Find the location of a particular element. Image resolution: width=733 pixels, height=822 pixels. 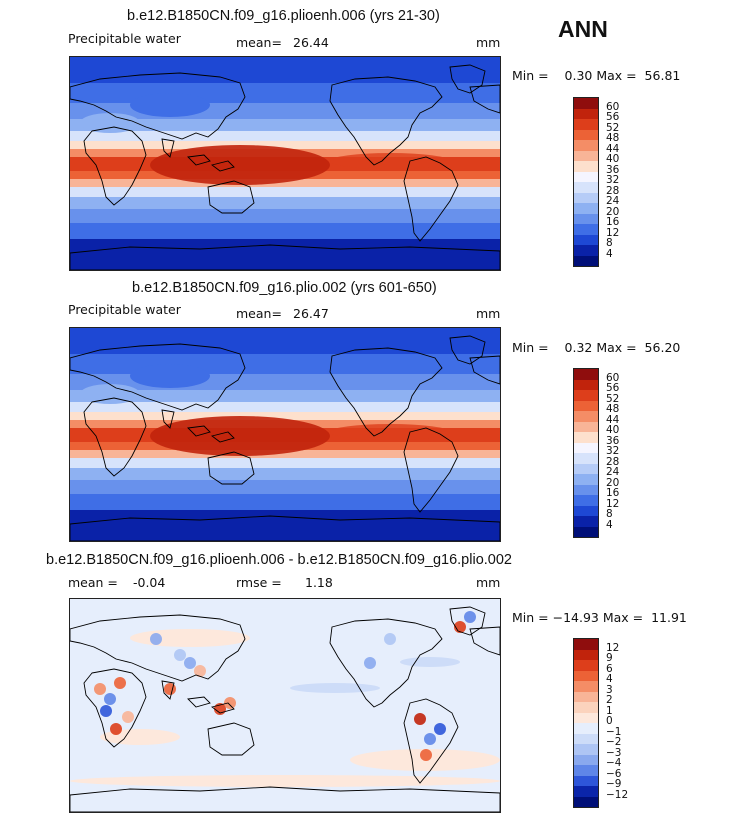

panel3-stat-value: -0.04 is located at coordinates (149, 582).